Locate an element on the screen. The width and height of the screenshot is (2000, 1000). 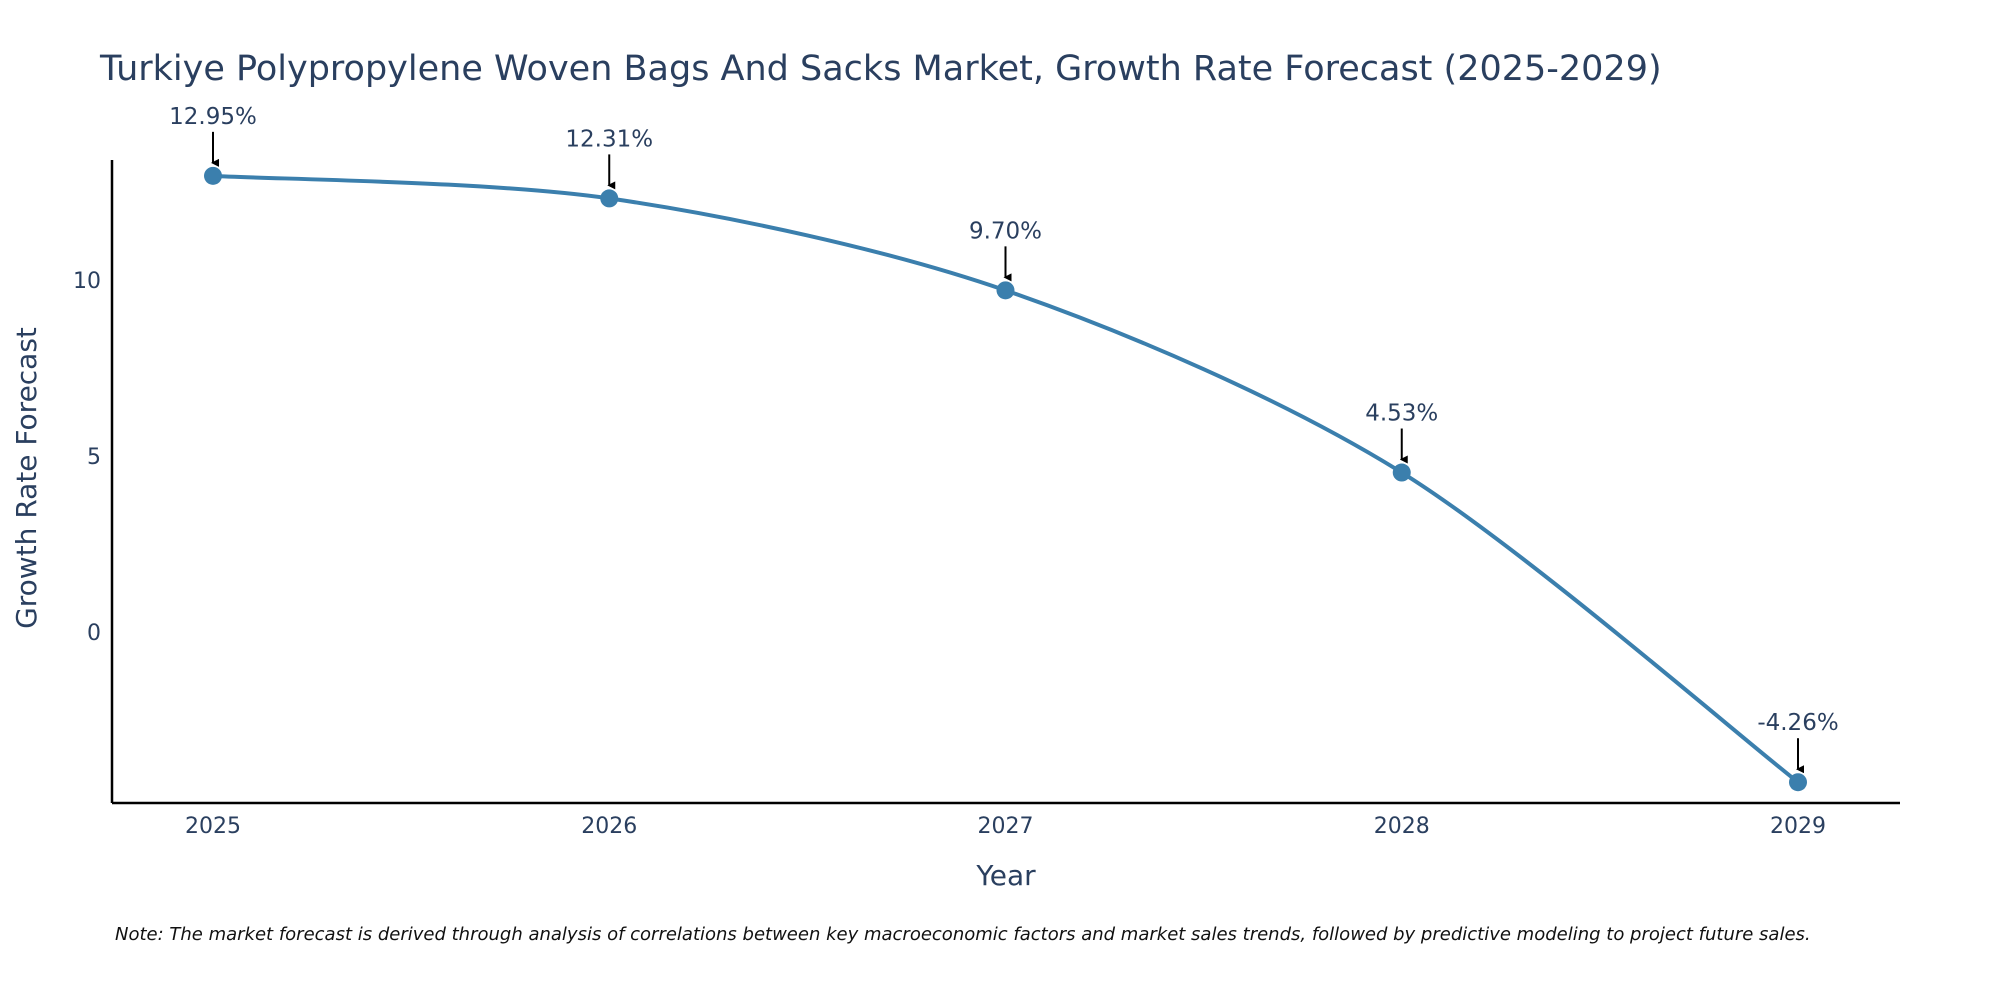
y-tick-label: 0 is located at coordinates (94, 633).